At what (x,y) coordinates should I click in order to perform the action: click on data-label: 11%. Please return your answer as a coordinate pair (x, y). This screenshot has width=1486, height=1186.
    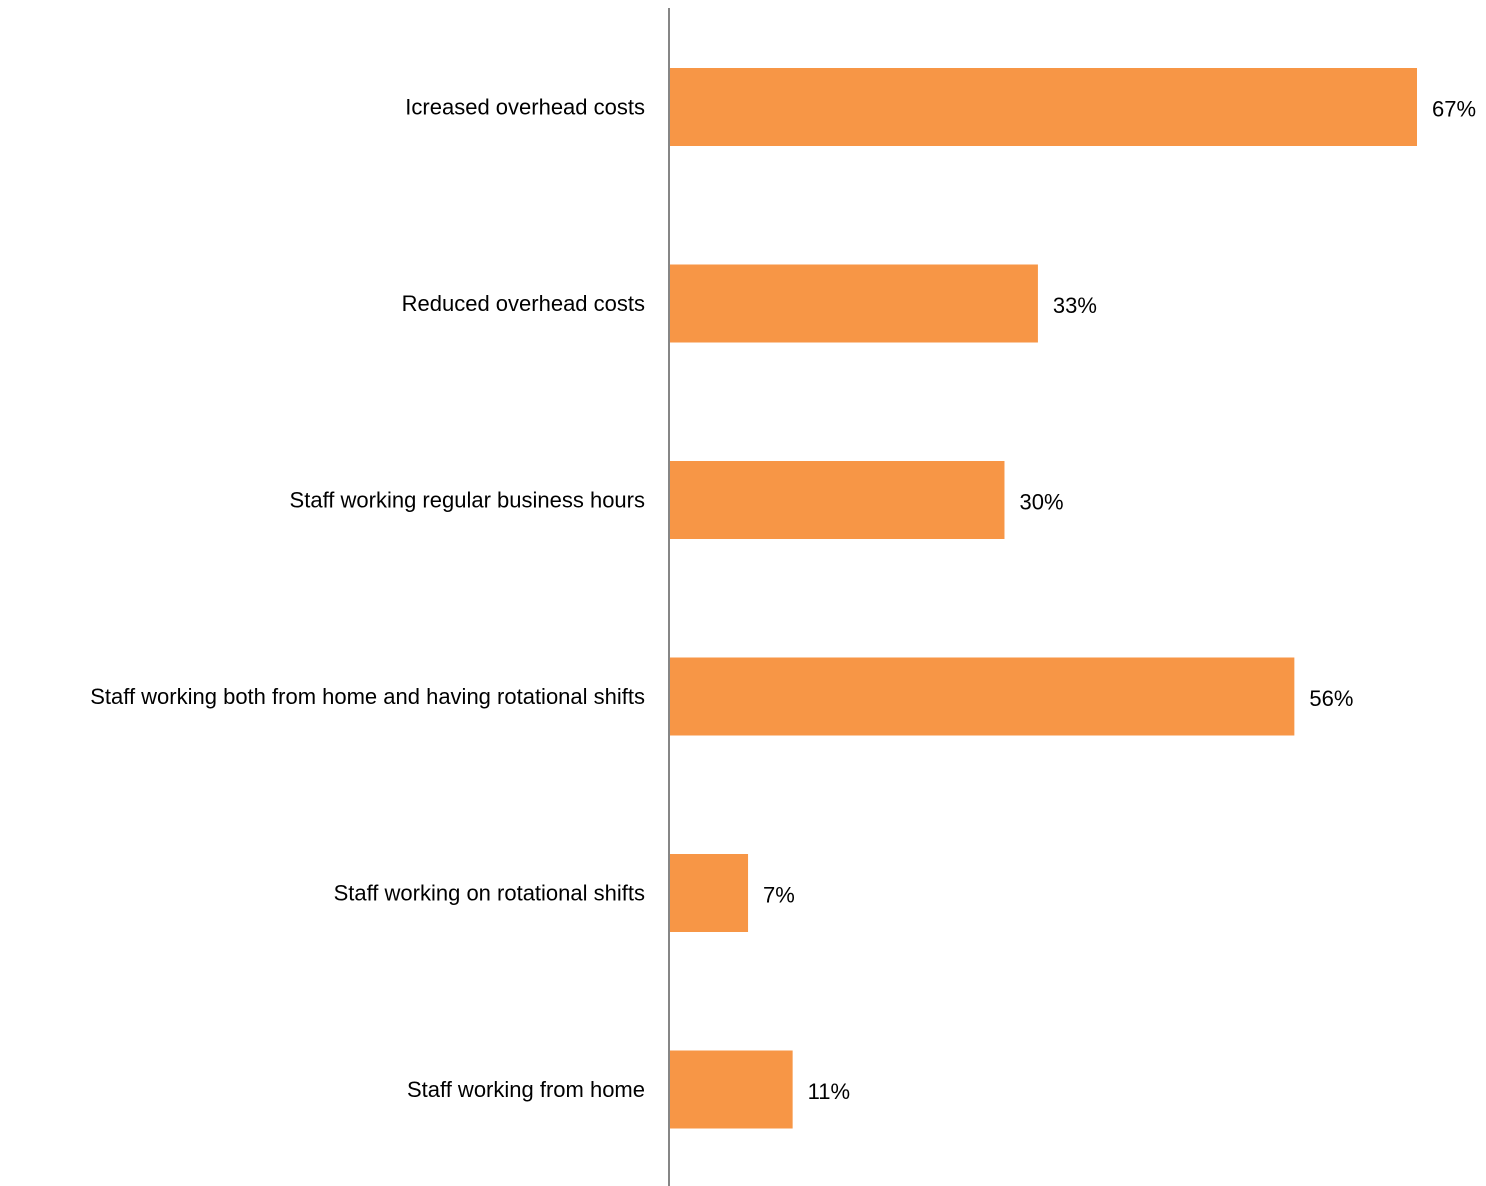
    Looking at the image, I should click on (829, 1091).